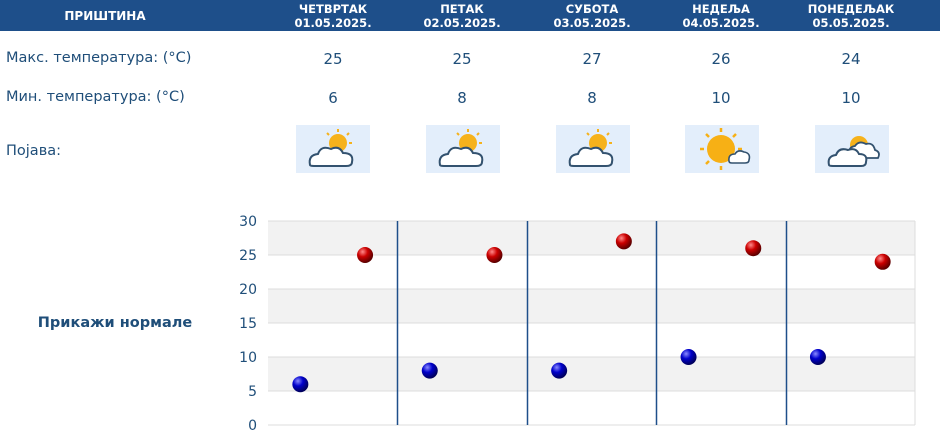  I want to click on min-temp-value: 6, so click(333, 98).